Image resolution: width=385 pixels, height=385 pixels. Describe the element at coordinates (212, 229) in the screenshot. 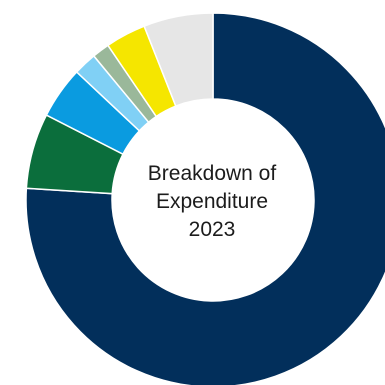

I see `chart-title-line-3: 2023` at that location.